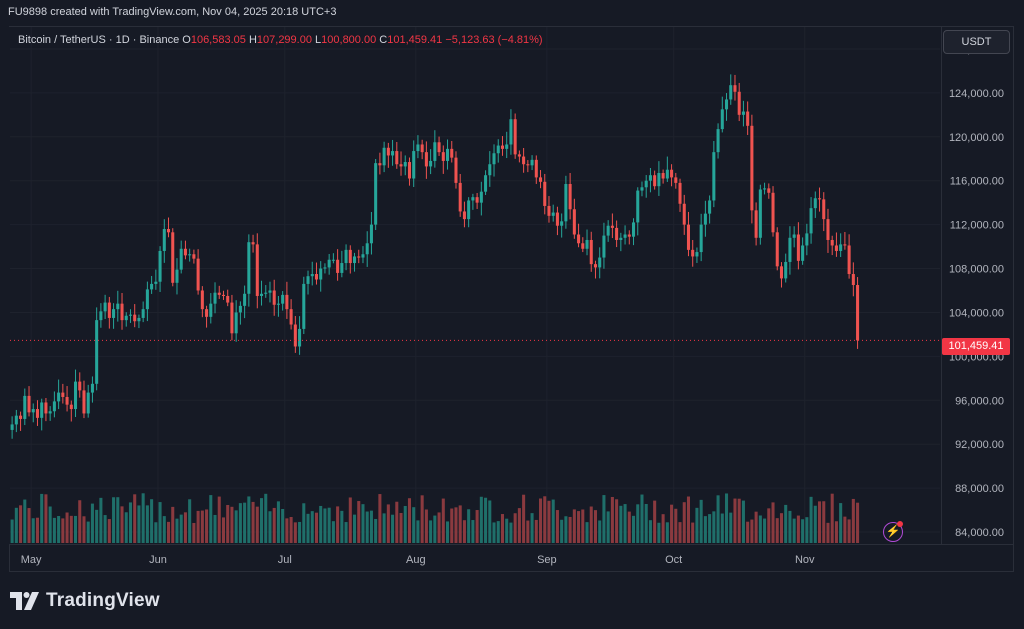  I want to click on tradingview-logo: TradingView, so click(85, 601).